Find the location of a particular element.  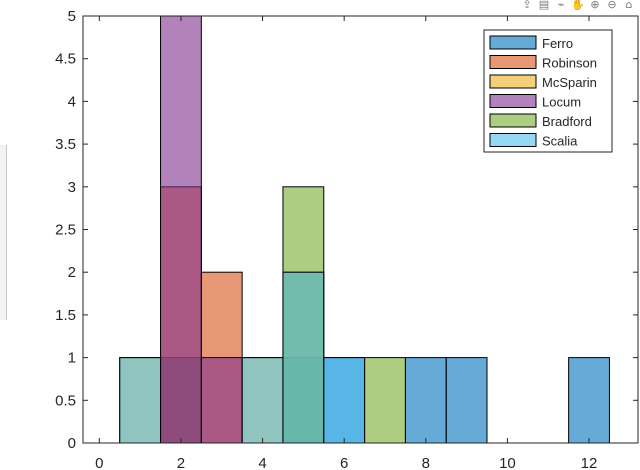

legend-swatch-ferro is located at coordinates (513, 42).